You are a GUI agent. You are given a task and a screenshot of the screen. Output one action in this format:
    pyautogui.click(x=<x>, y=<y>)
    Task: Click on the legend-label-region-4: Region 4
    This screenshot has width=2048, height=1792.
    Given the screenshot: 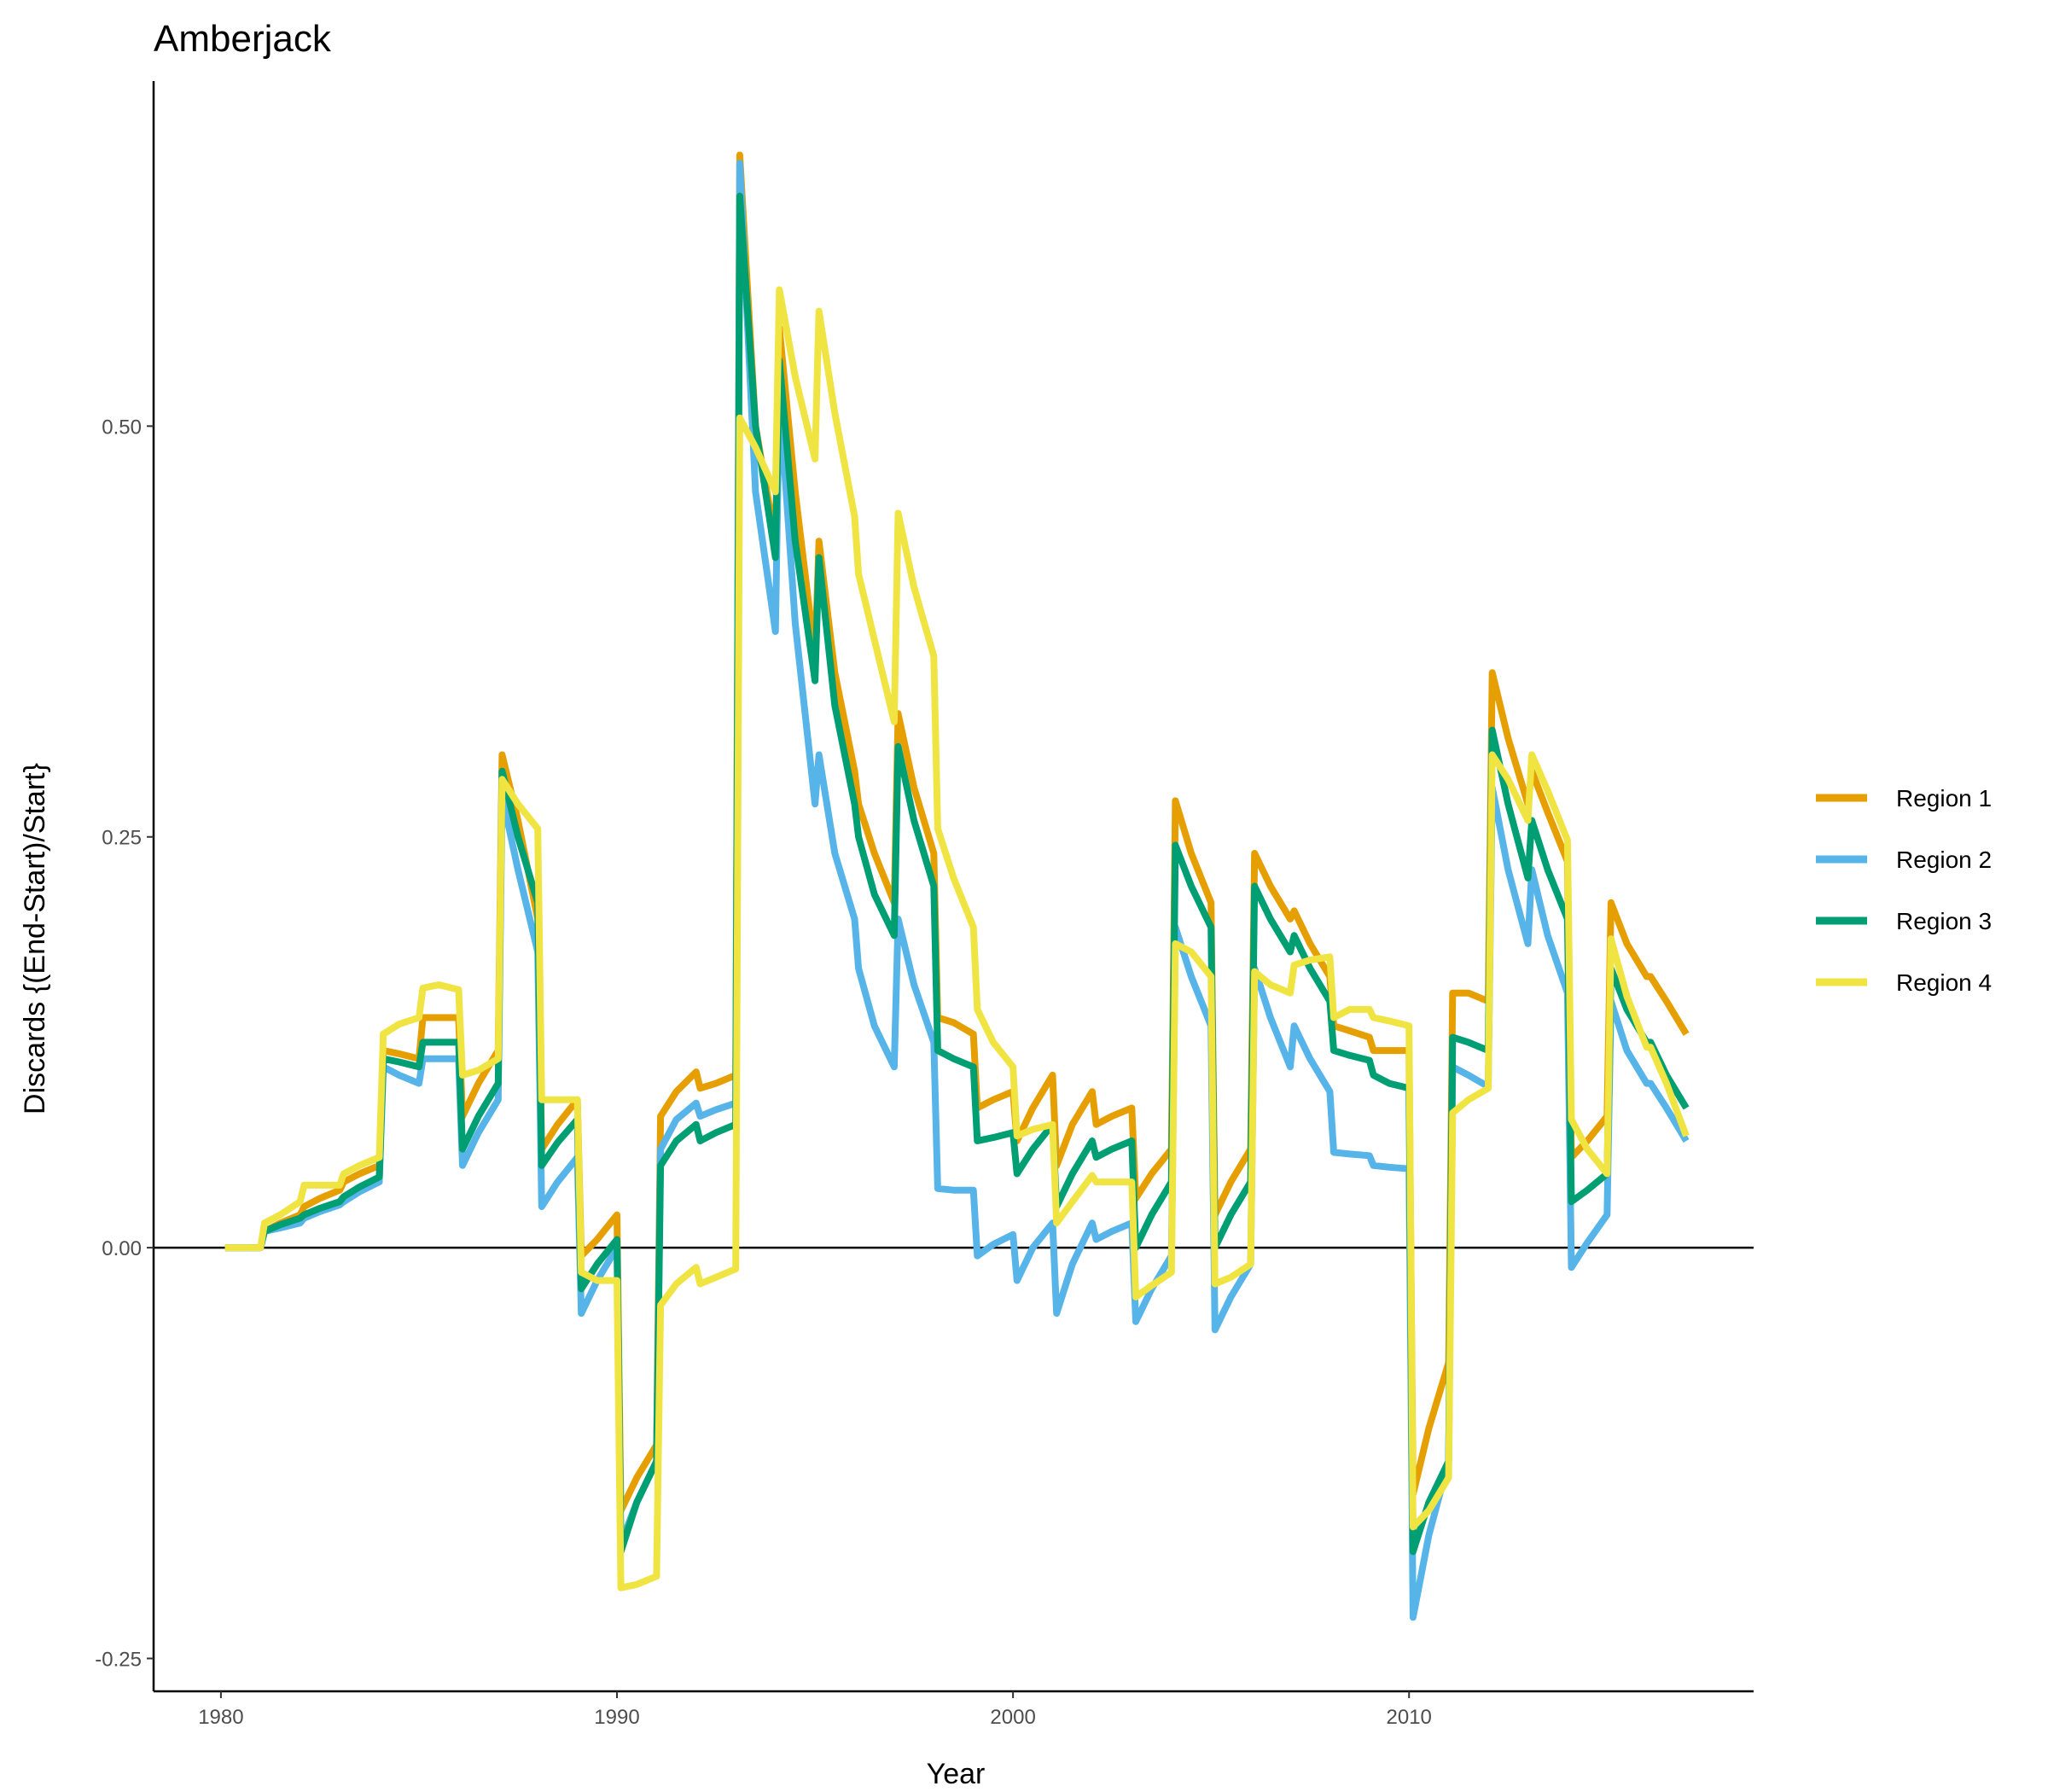 What is the action you would take?
    pyautogui.click(x=1944, y=983)
    